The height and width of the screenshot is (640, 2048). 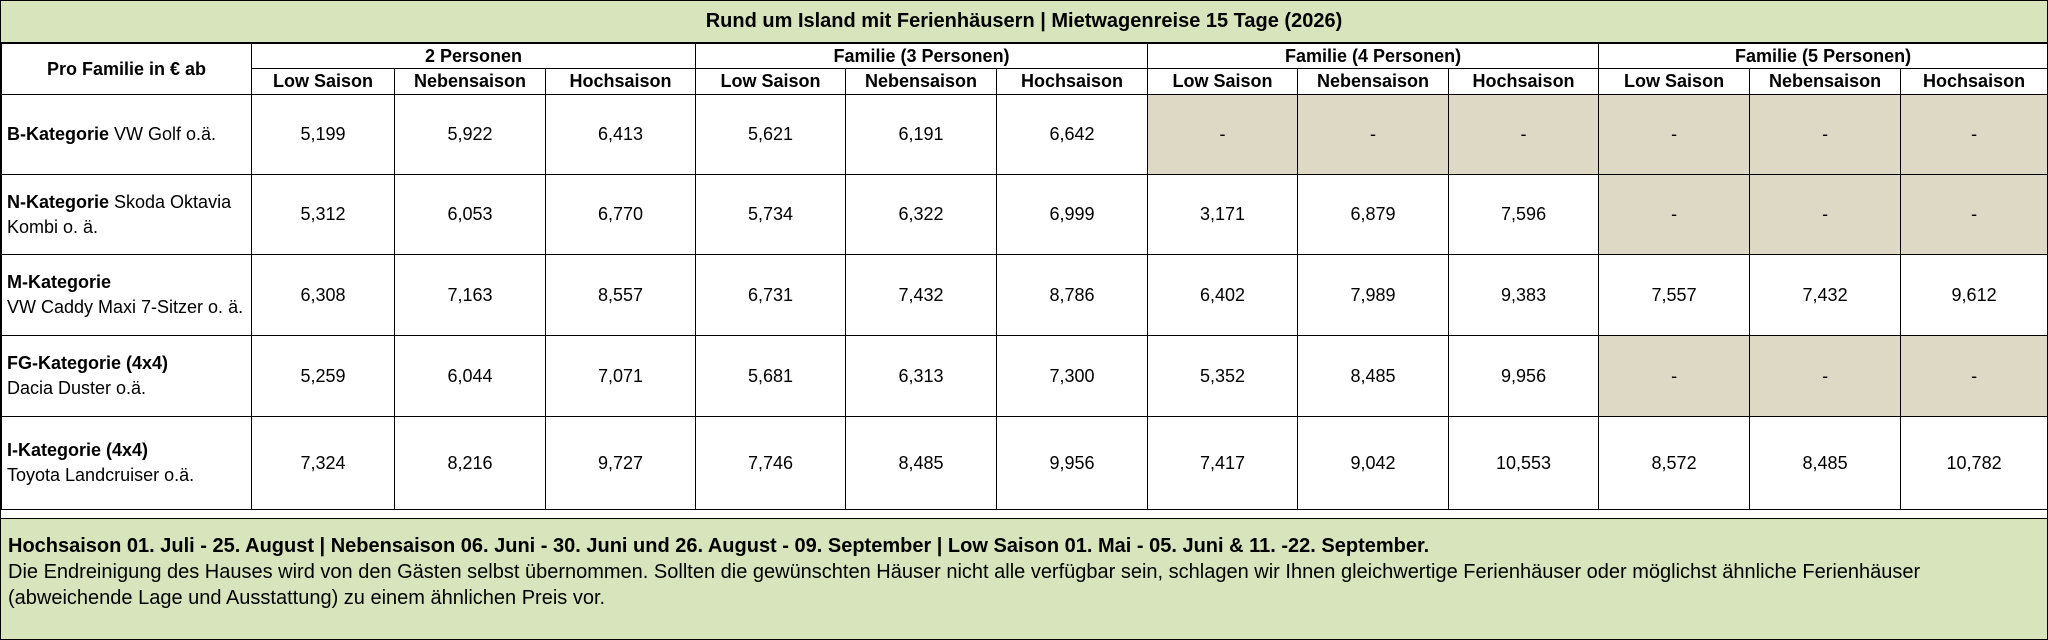 I want to click on price-cell: 6,770, so click(x=620, y=214).